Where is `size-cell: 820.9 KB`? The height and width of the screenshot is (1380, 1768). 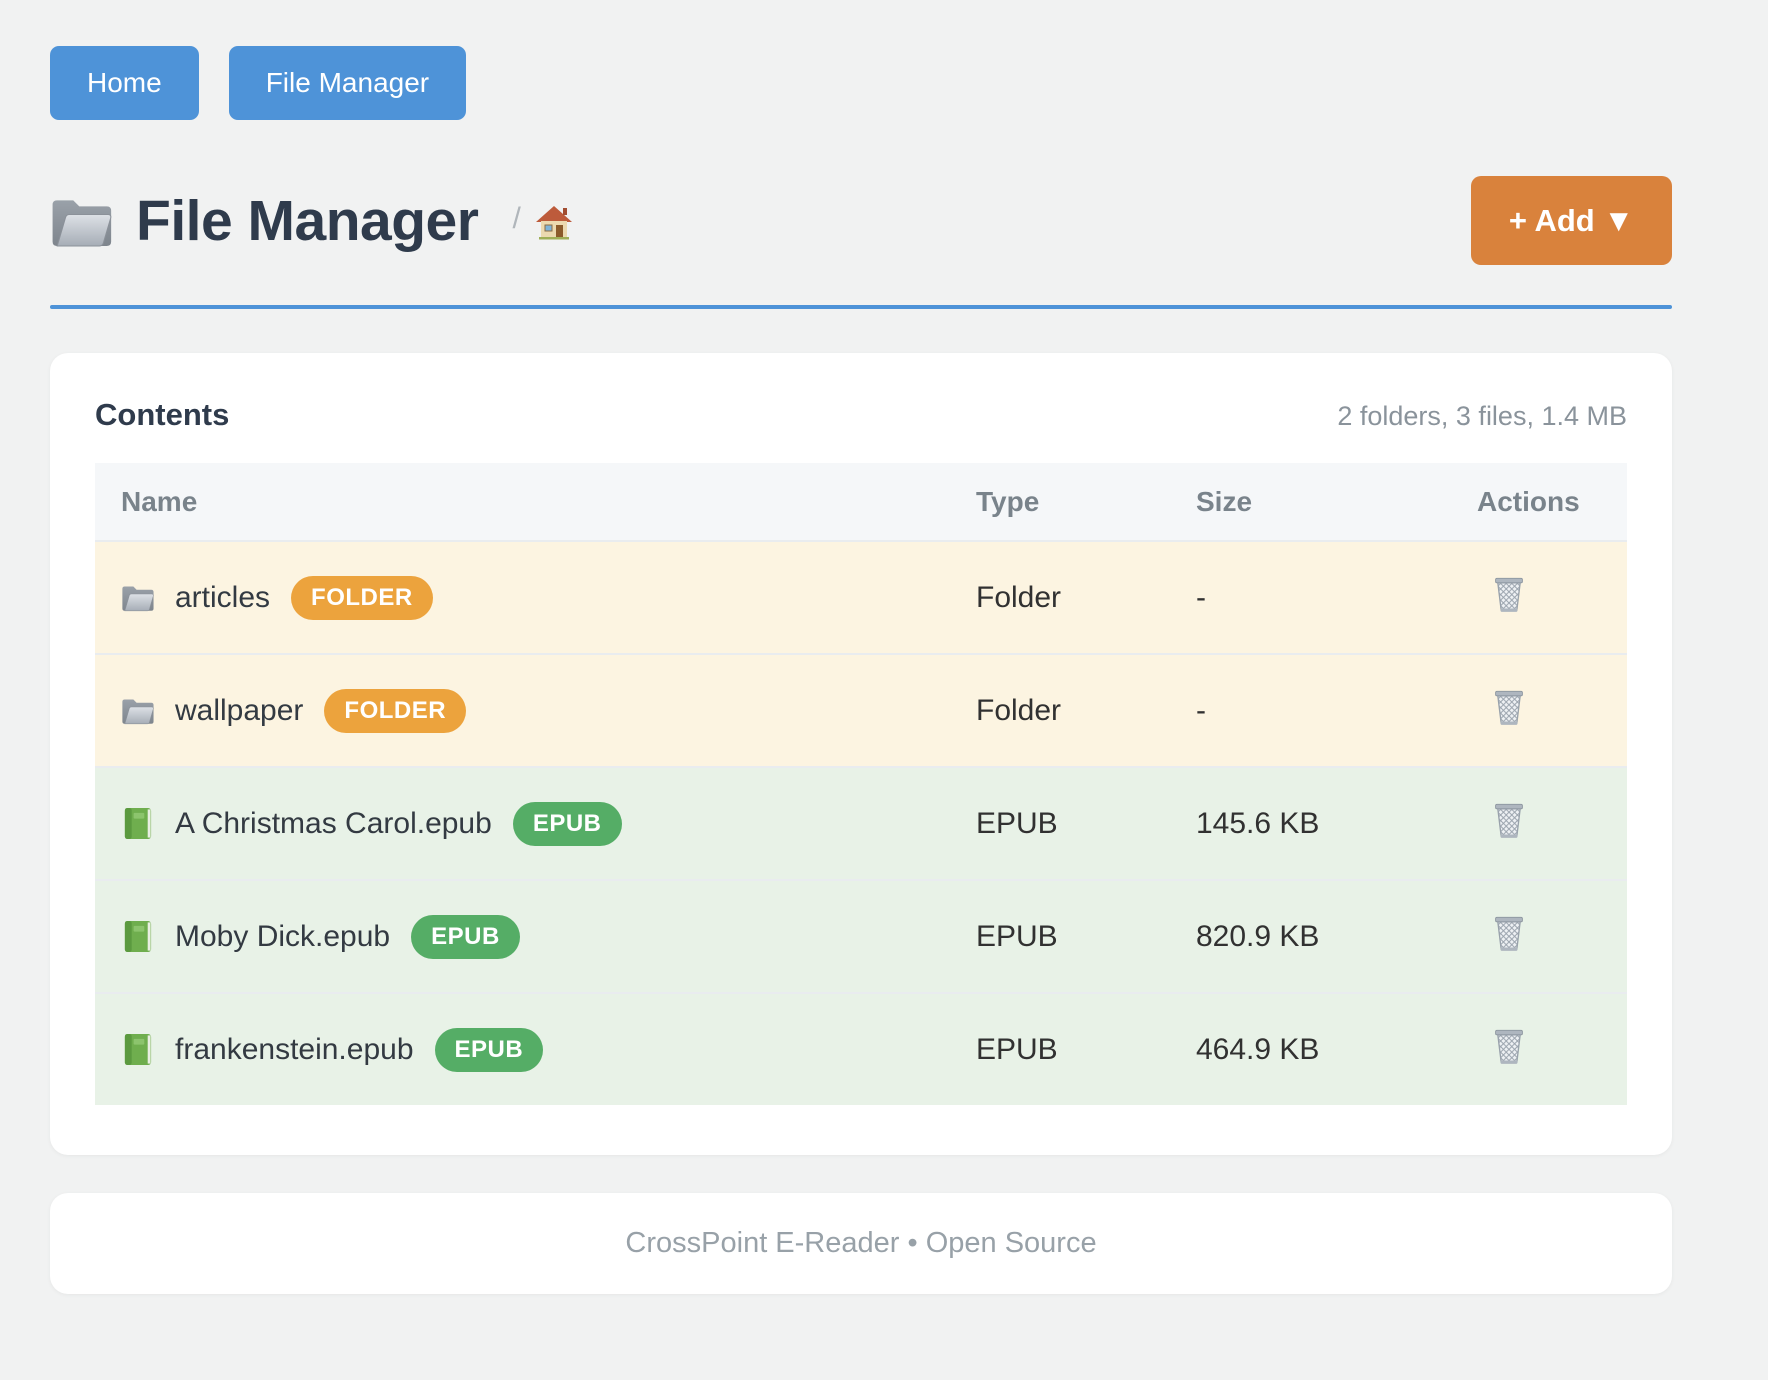
size-cell: 820.9 KB is located at coordinates (1258, 936).